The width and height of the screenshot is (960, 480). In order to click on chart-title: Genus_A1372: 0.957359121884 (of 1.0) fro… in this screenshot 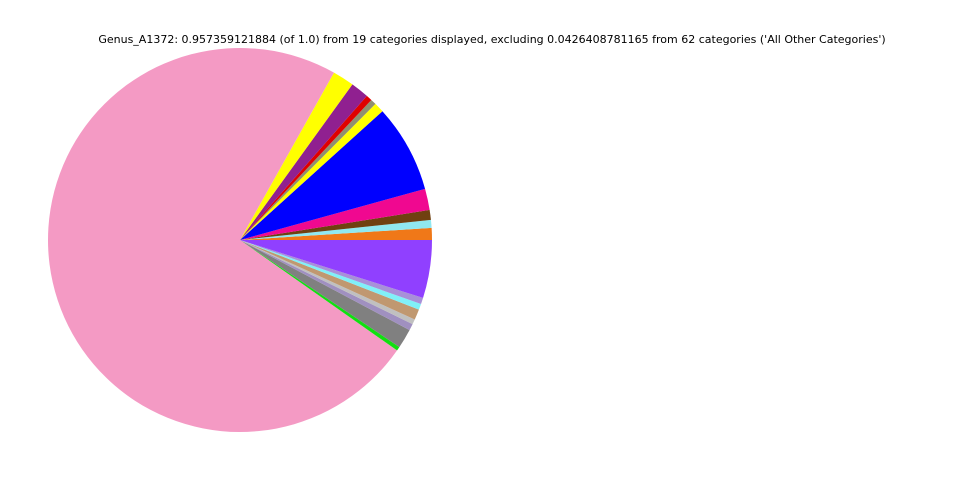, I will do `click(491, 39)`.